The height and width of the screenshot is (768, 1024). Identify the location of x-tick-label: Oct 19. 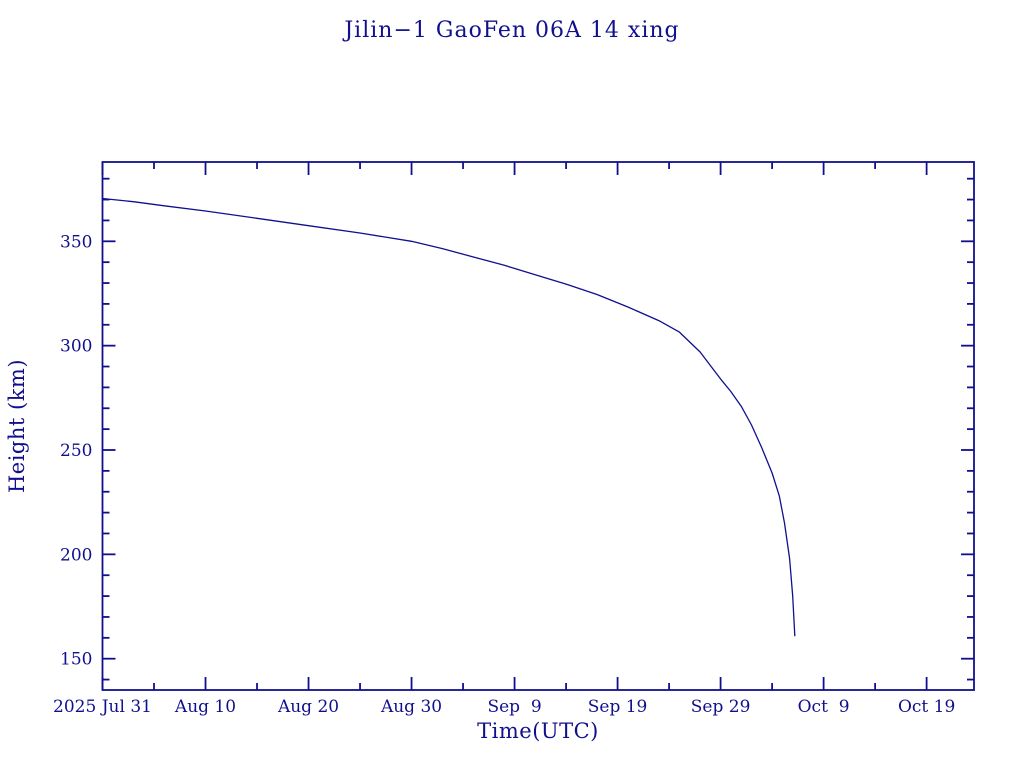
(926, 707).